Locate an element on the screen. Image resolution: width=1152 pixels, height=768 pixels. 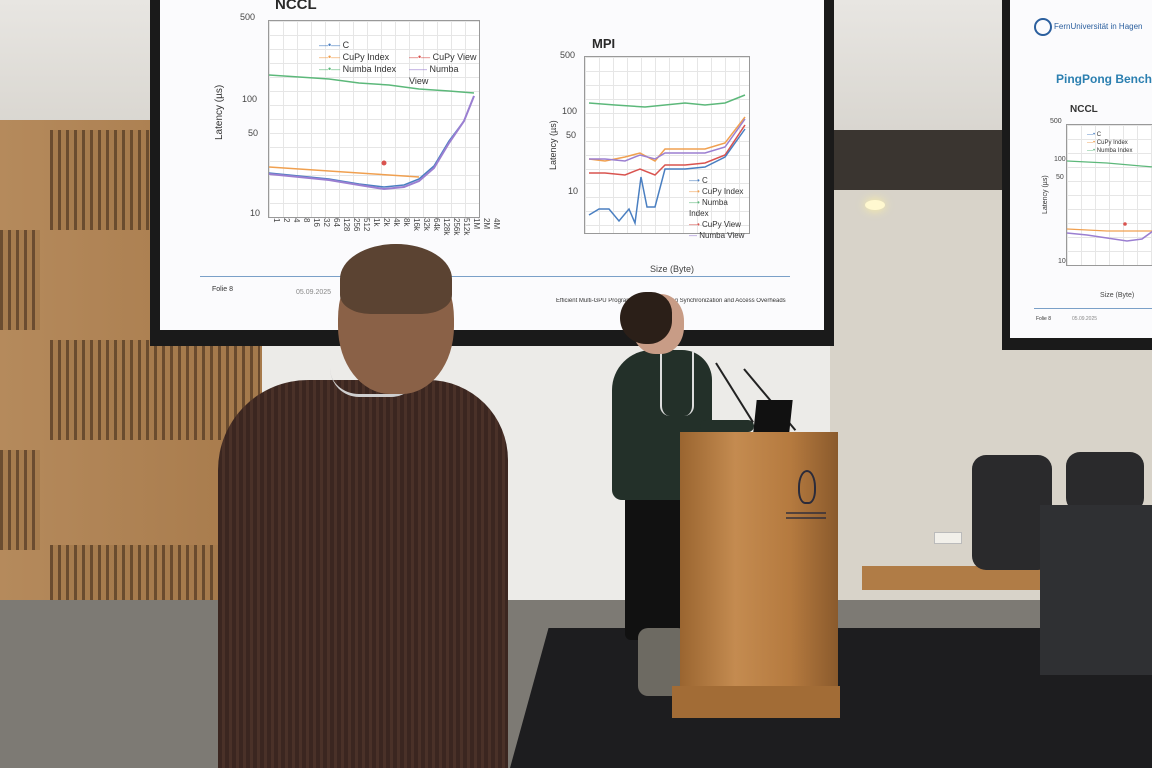
baseboard is located at coordinates (952, 578).